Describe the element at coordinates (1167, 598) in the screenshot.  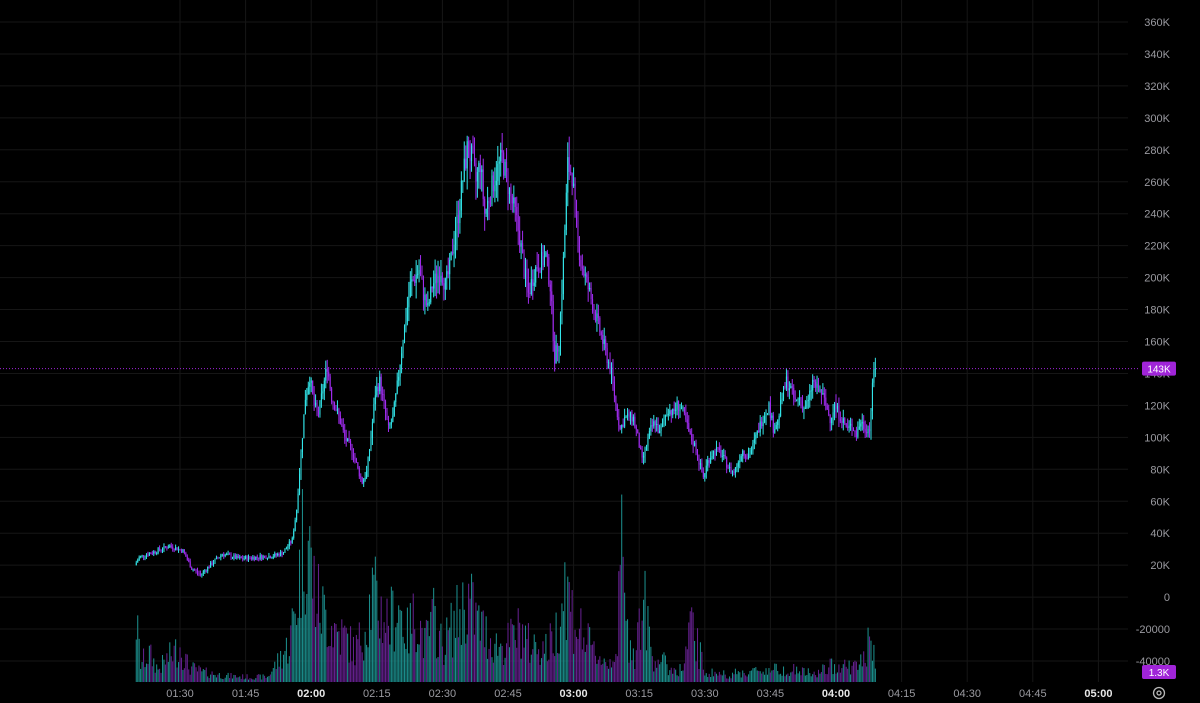
I see `y-tick-label: 0` at that location.